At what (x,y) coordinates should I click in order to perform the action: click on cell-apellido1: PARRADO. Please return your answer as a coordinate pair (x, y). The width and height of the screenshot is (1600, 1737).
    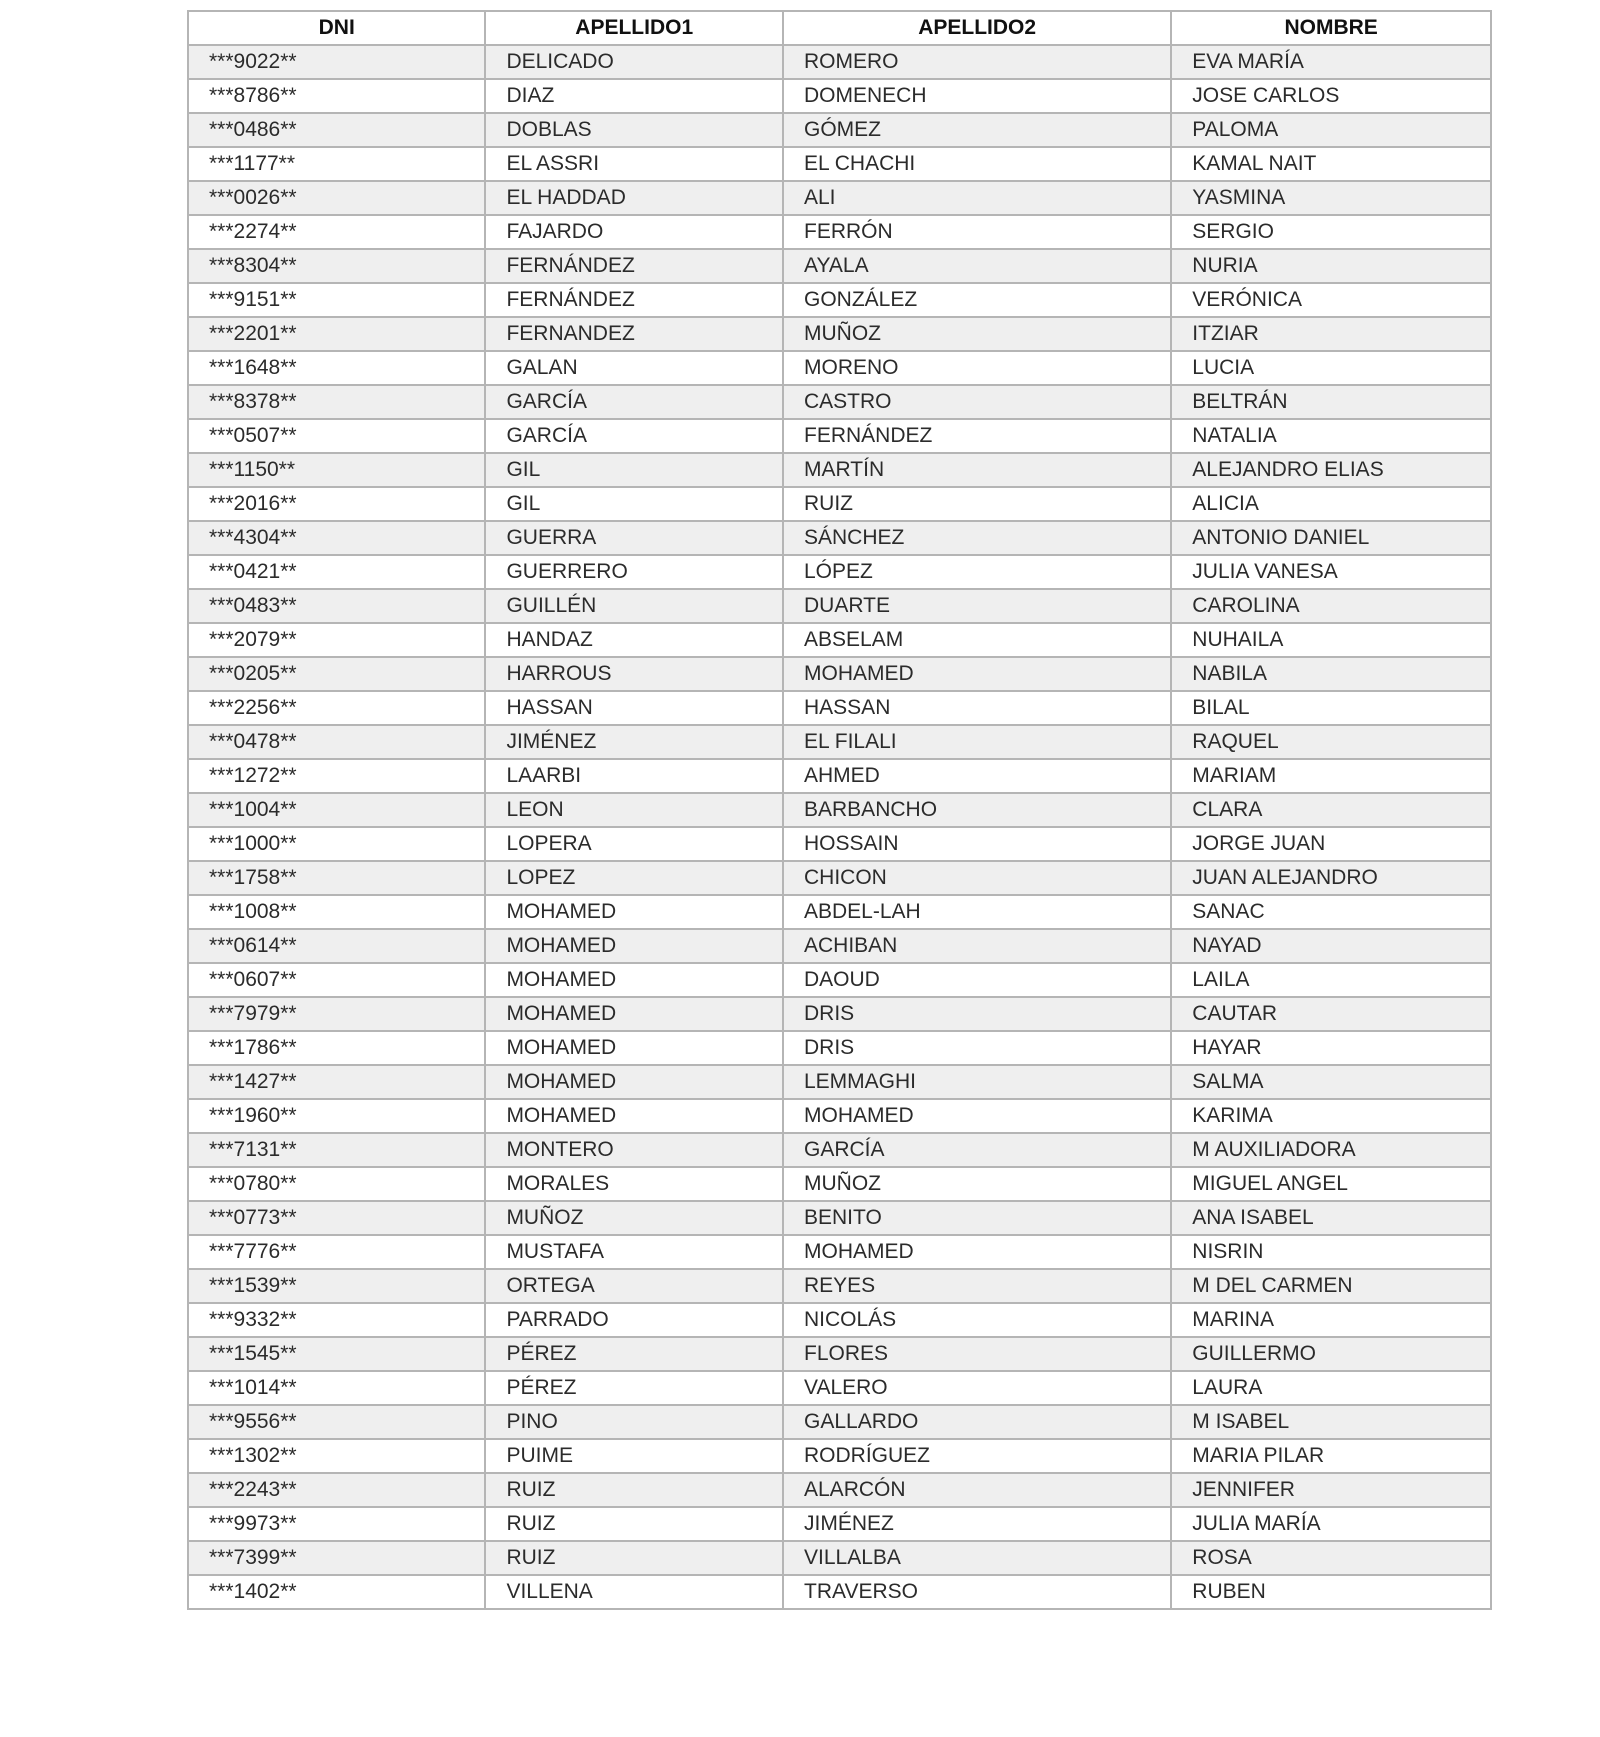
    Looking at the image, I should click on (634, 1320).